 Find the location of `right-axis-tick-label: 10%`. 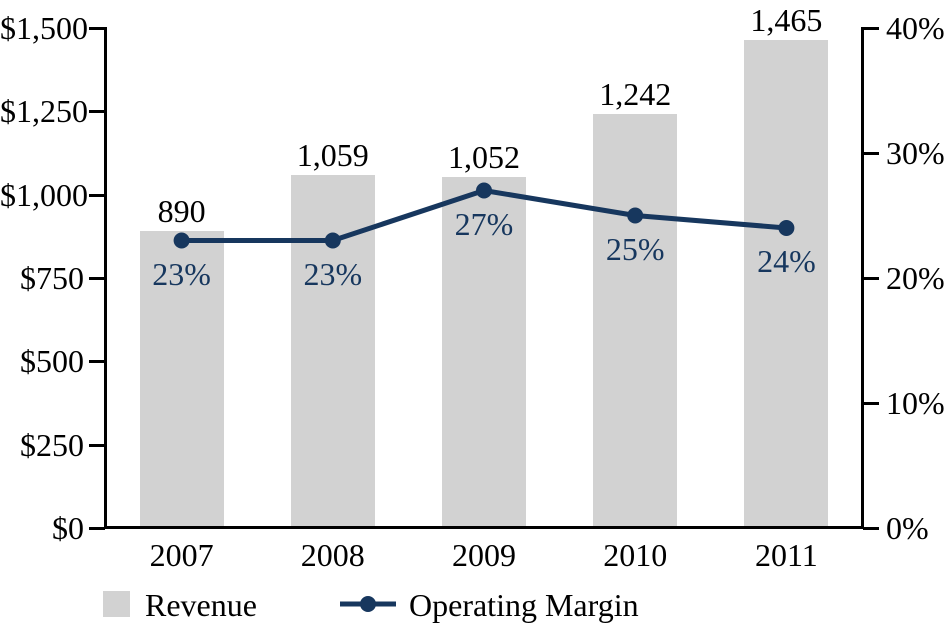

right-axis-tick-label: 10% is located at coordinates (915, 403).